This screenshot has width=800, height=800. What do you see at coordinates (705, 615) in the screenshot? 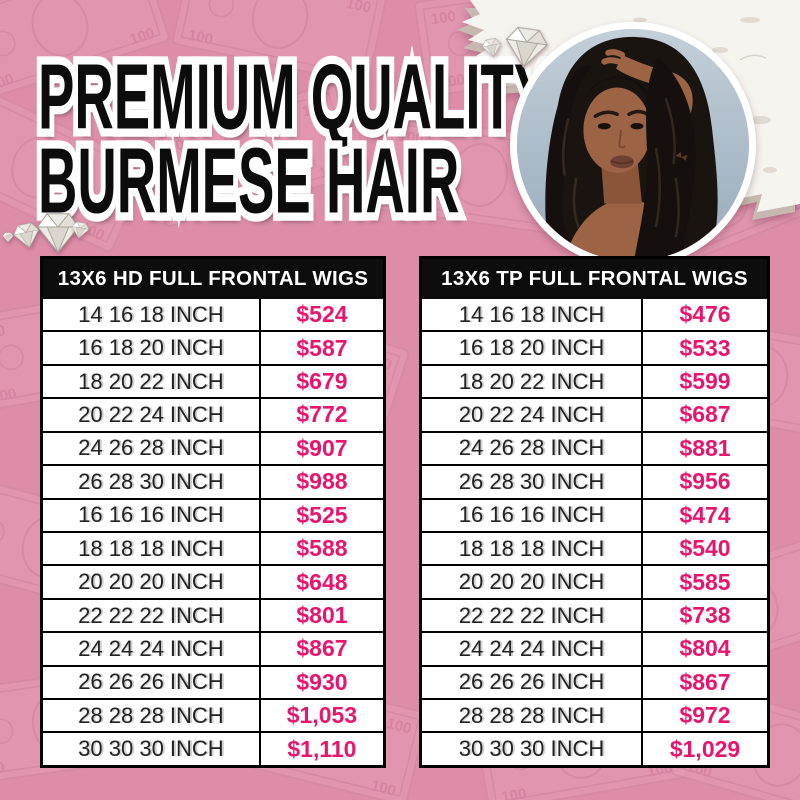
I see `price-cell: $738` at bounding box center [705, 615].